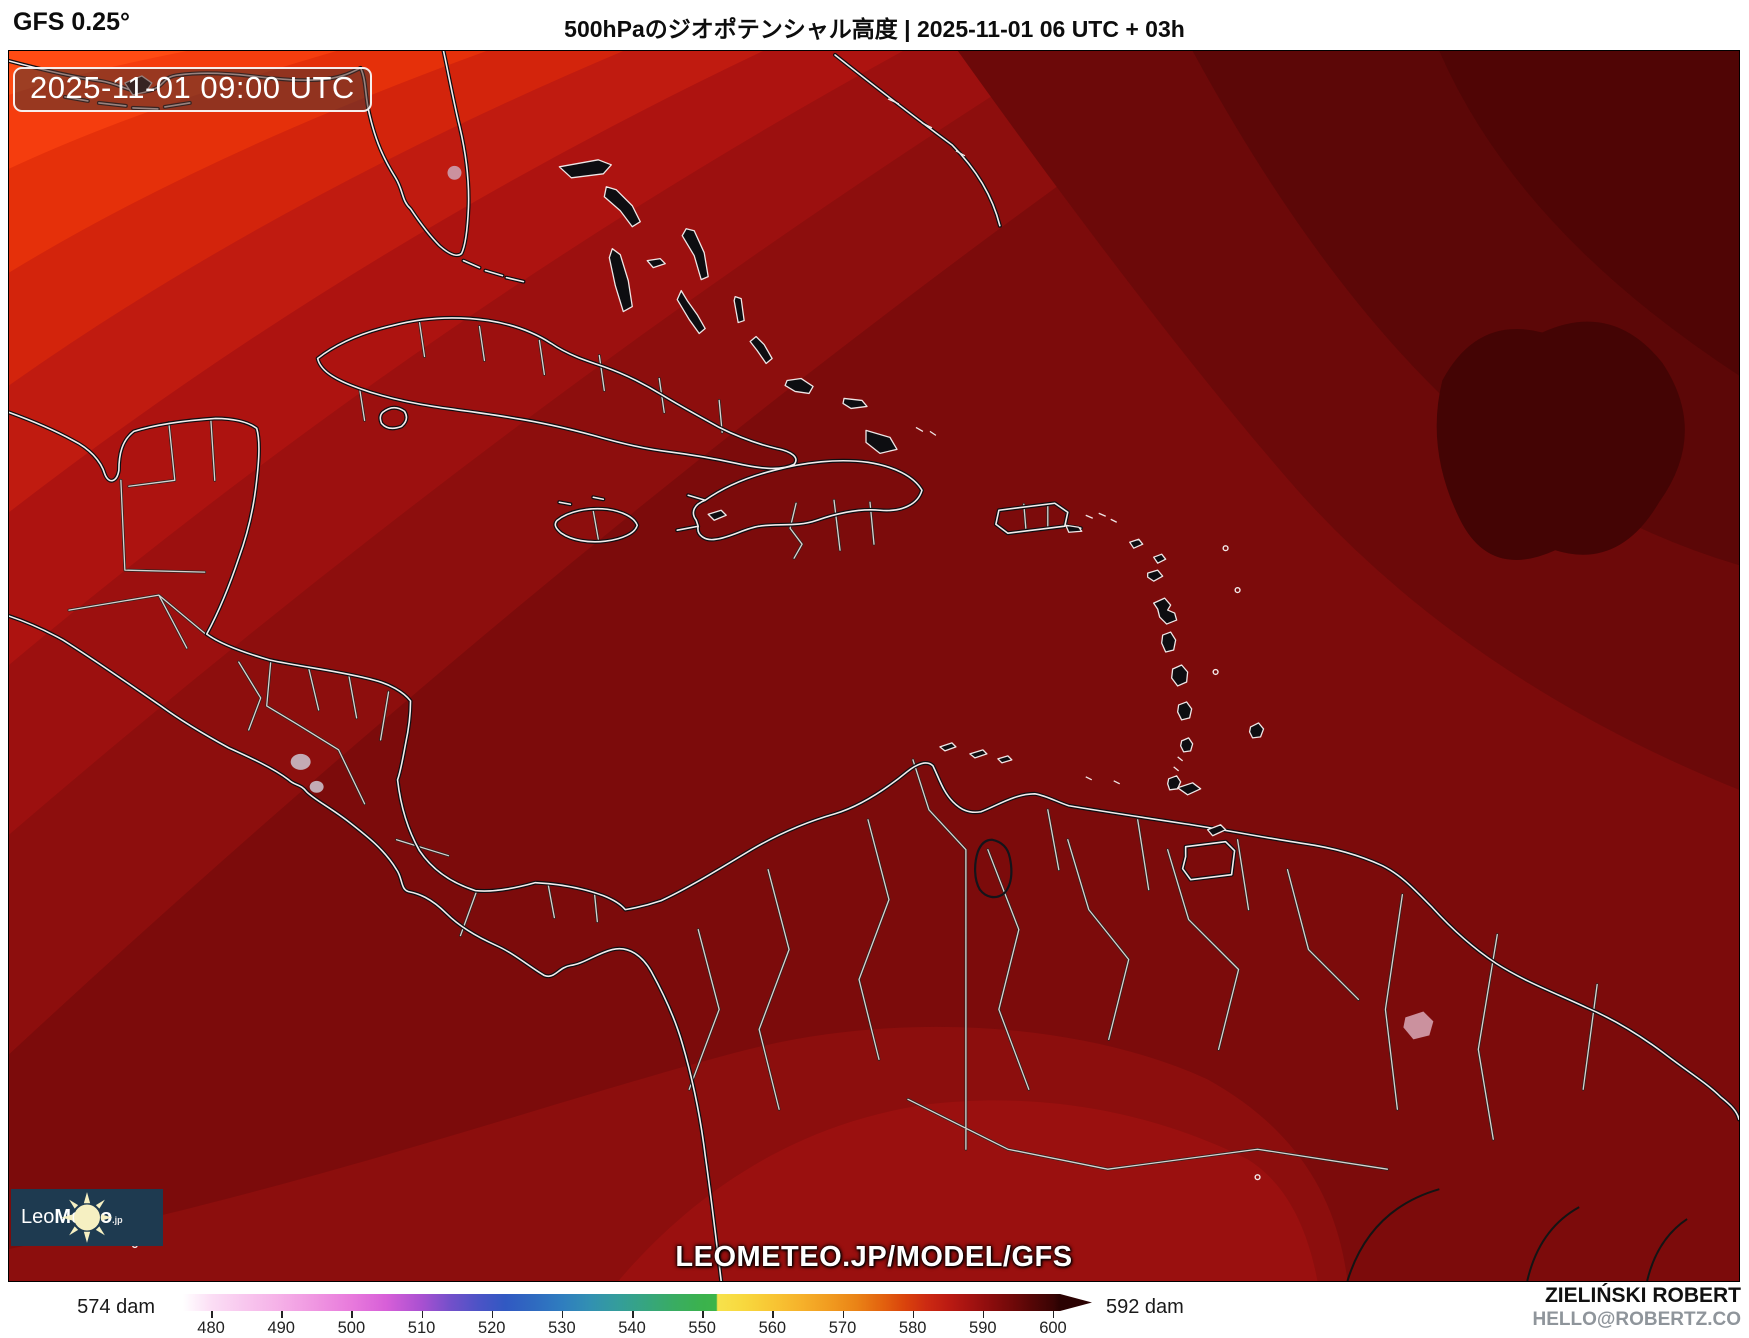 The width and height of the screenshot is (1749, 1338). Describe the element at coordinates (702, 1328) in the screenshot. I see `colorbar-tick-label: 550` at that location.